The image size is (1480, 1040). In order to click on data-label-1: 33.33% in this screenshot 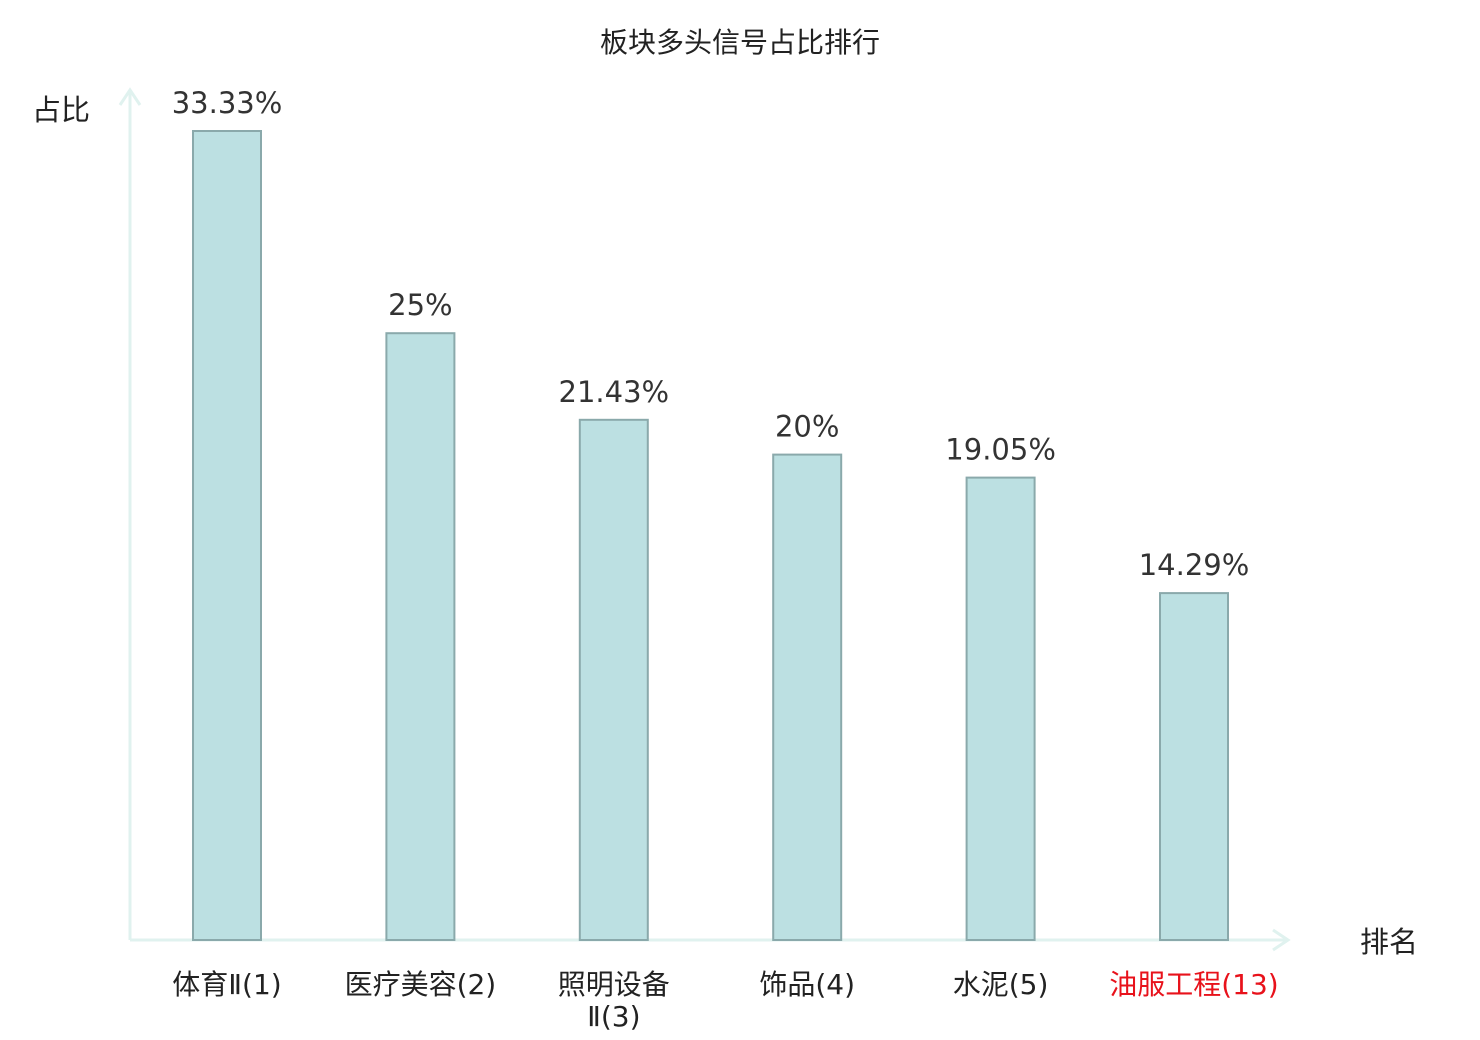, I will do `click(227, 103)`.